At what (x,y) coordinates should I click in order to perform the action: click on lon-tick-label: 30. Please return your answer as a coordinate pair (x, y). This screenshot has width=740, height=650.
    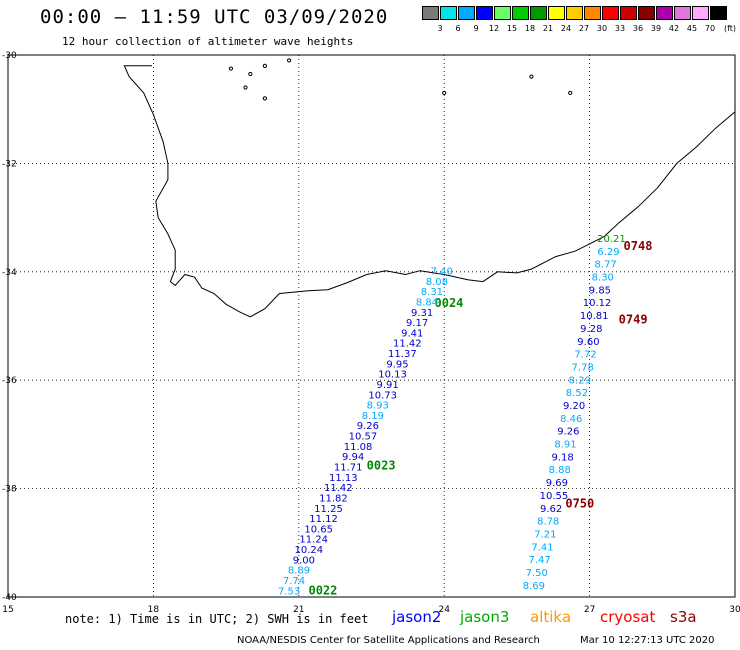
    Looking at the image, I should click on (734, 610).